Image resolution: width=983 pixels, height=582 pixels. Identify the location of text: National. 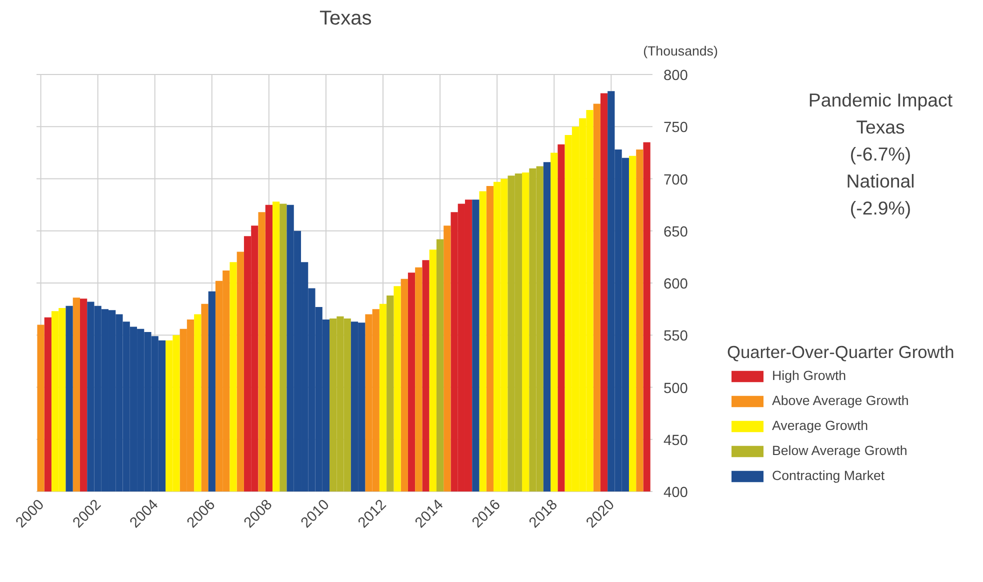
(880, 181).